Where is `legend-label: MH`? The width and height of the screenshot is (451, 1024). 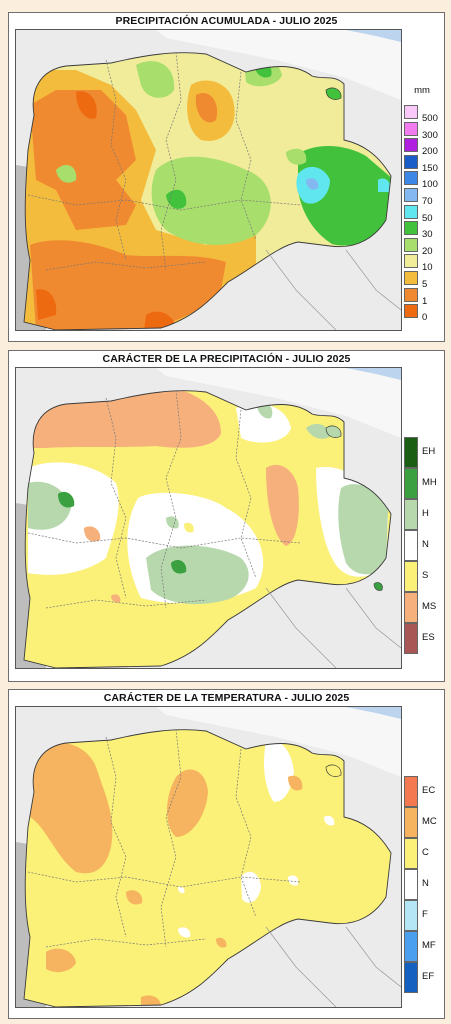 legend-label: MH is located at coordinates (429, 482).